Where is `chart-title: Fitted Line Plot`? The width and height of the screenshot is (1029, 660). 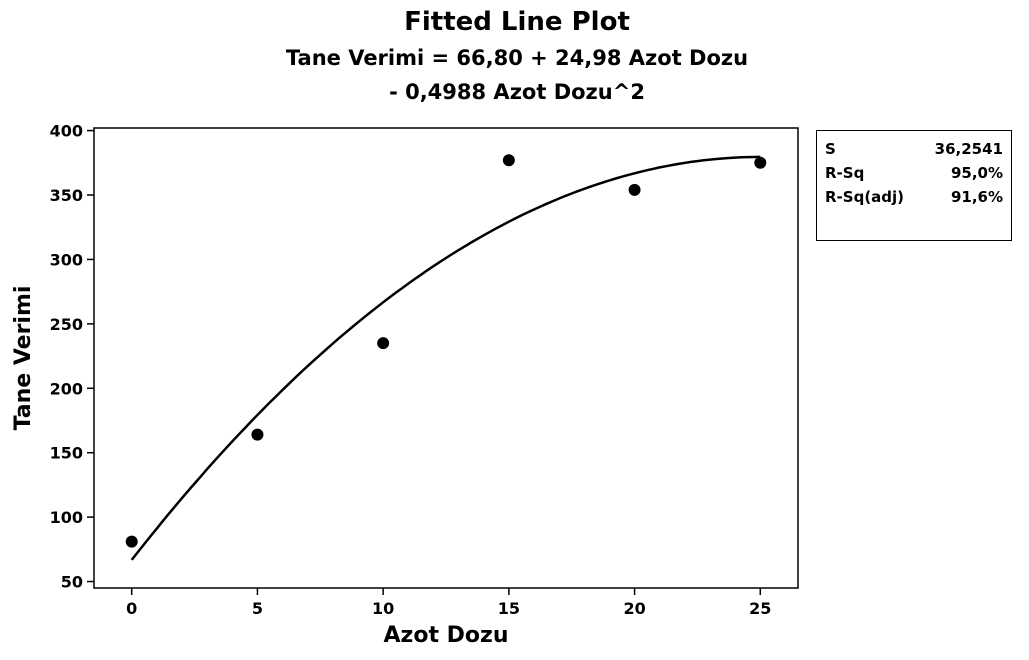
chart-title: Fitted Line Plot is located at coordinates (517, 22).